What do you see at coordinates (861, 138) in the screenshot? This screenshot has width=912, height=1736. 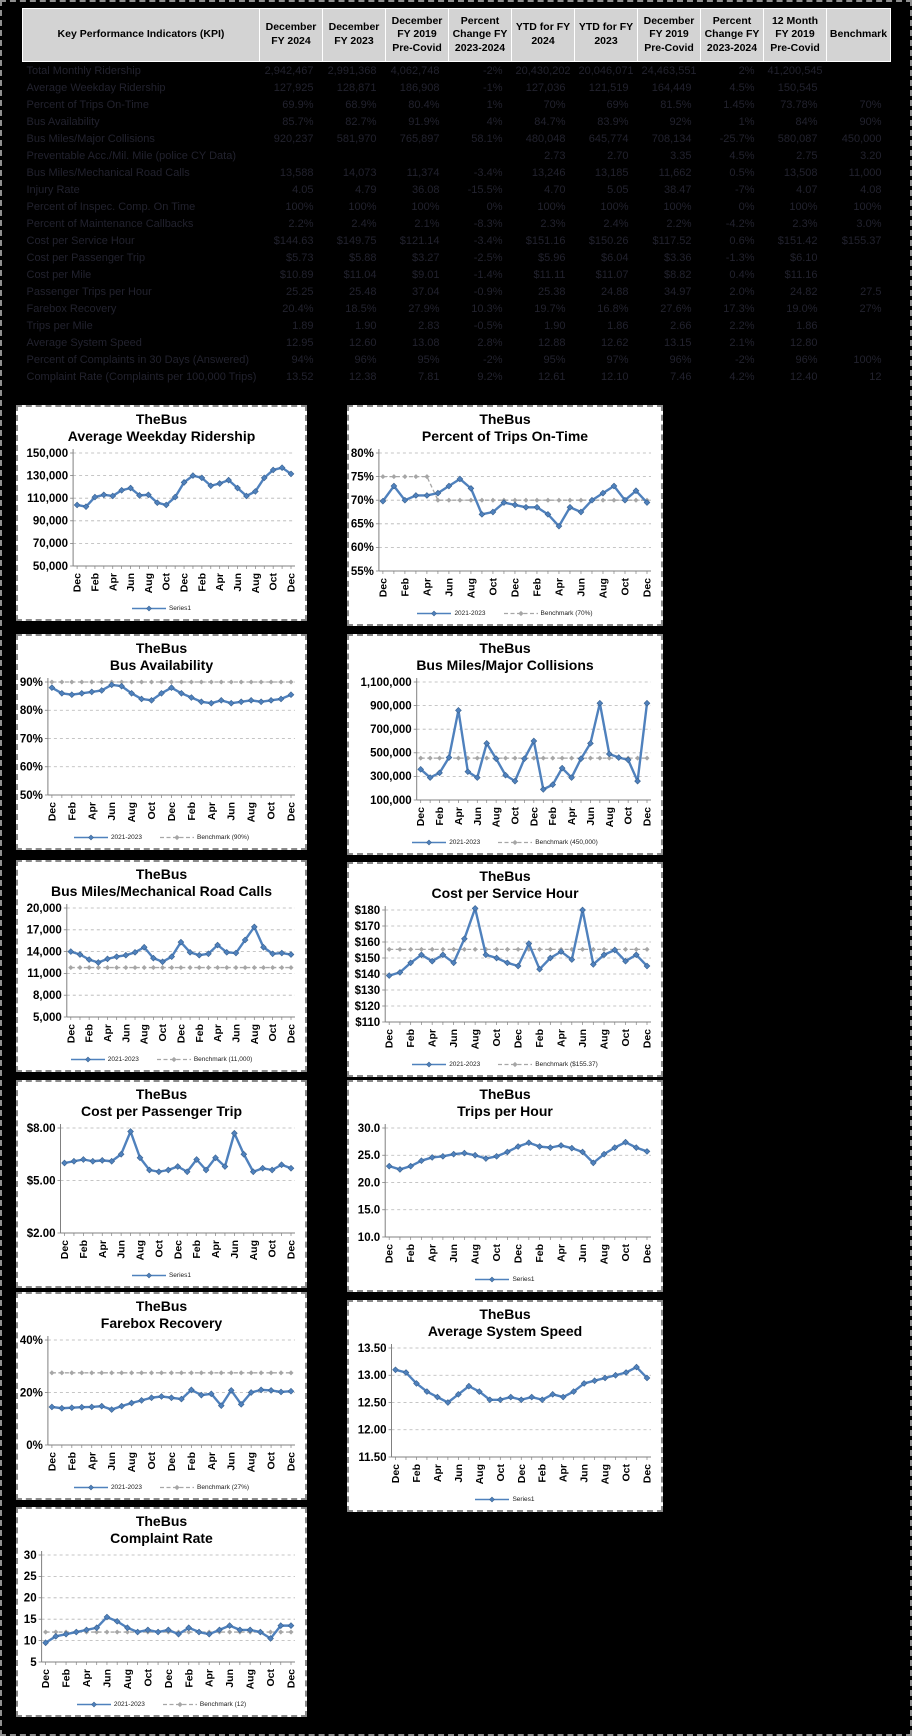 I see `kpi-cell: 450,000` at bounding box center [861, 138].